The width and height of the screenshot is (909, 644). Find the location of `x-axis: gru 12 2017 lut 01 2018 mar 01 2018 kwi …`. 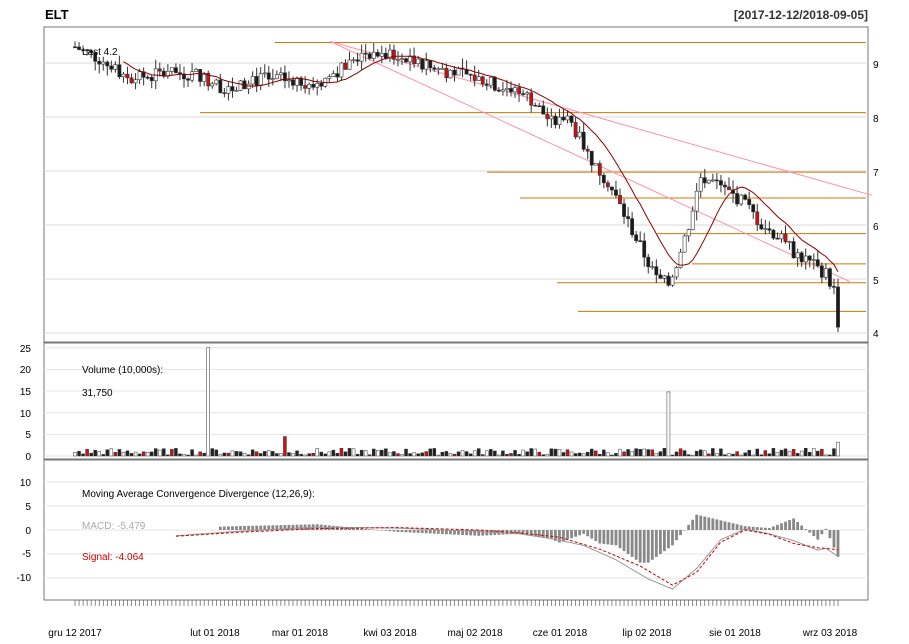

x-axis: gru 12 2017 lut 01 2018 mar 01 2018 kwi … is located at coordinates (452, 633).